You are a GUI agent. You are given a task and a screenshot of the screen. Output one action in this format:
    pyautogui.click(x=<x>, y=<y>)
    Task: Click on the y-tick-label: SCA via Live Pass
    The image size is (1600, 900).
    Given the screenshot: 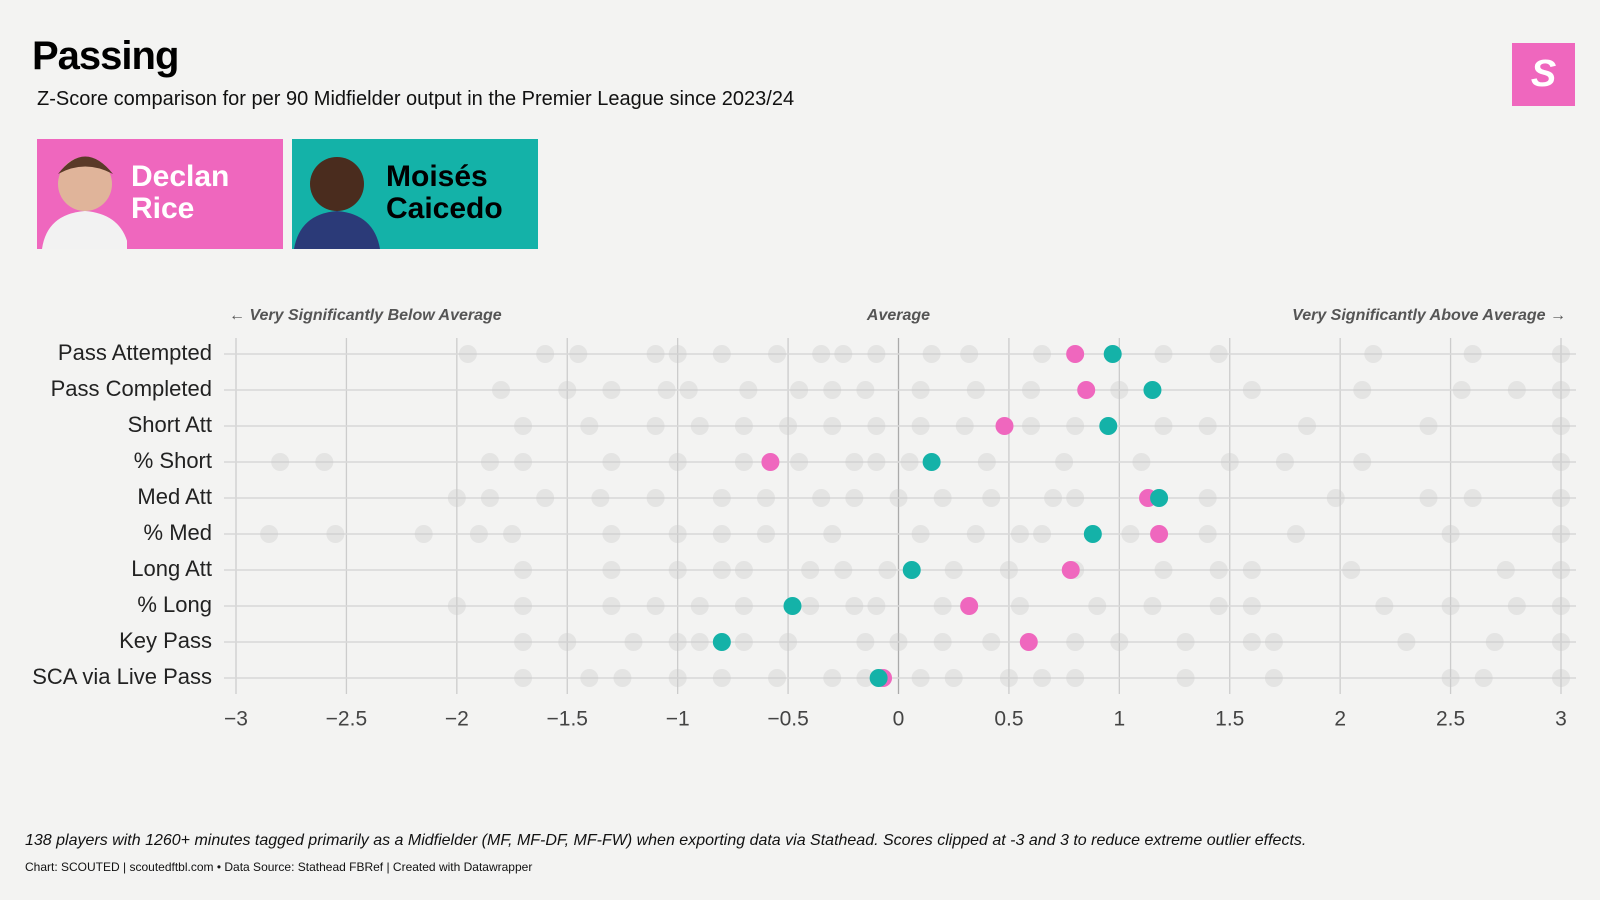 What is the action you would take?
    pyautogui.click(x=122, y=676)
    